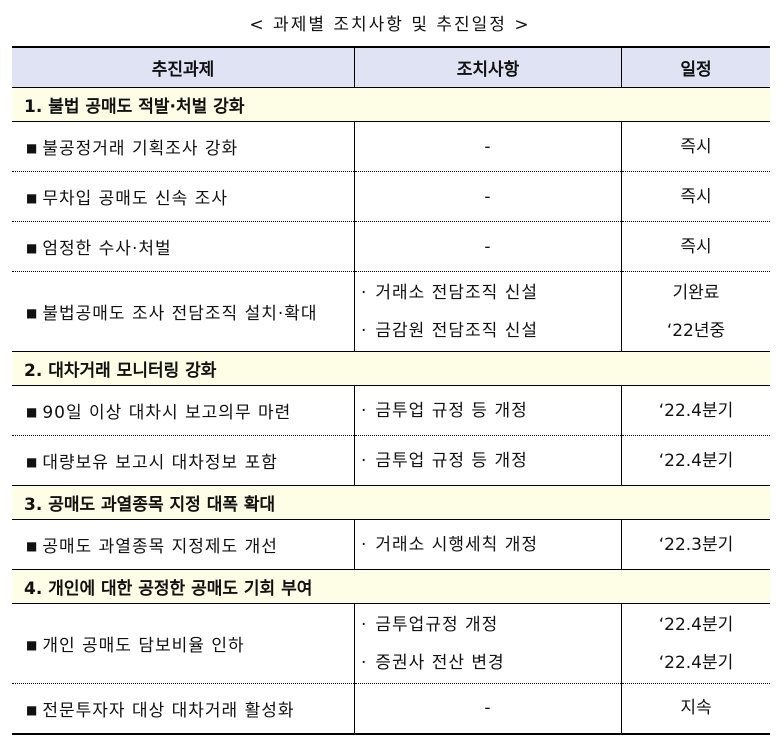 The height and width of the screenshot is (749, 780). I want to click on task-cell: ■ 개인 공매도 담보비율 인하, so click(183, 643).